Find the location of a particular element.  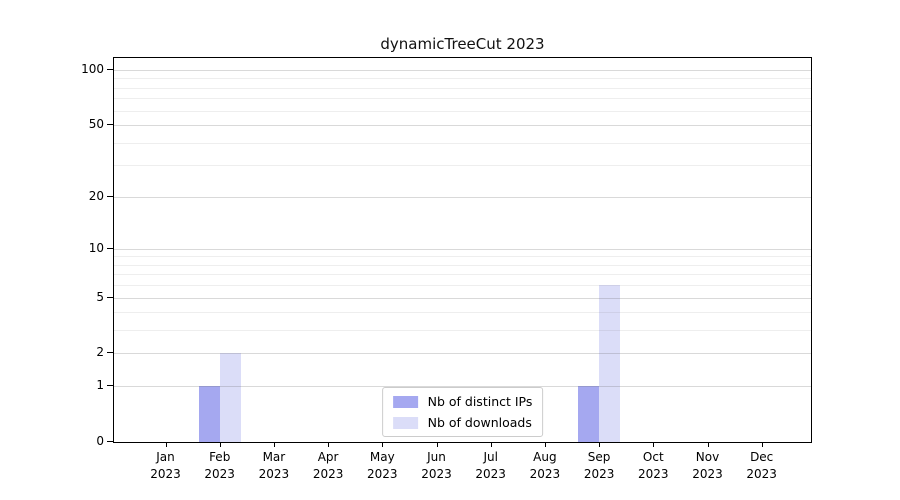

y-tick-label: 50 is located at coordinates (96, 124).